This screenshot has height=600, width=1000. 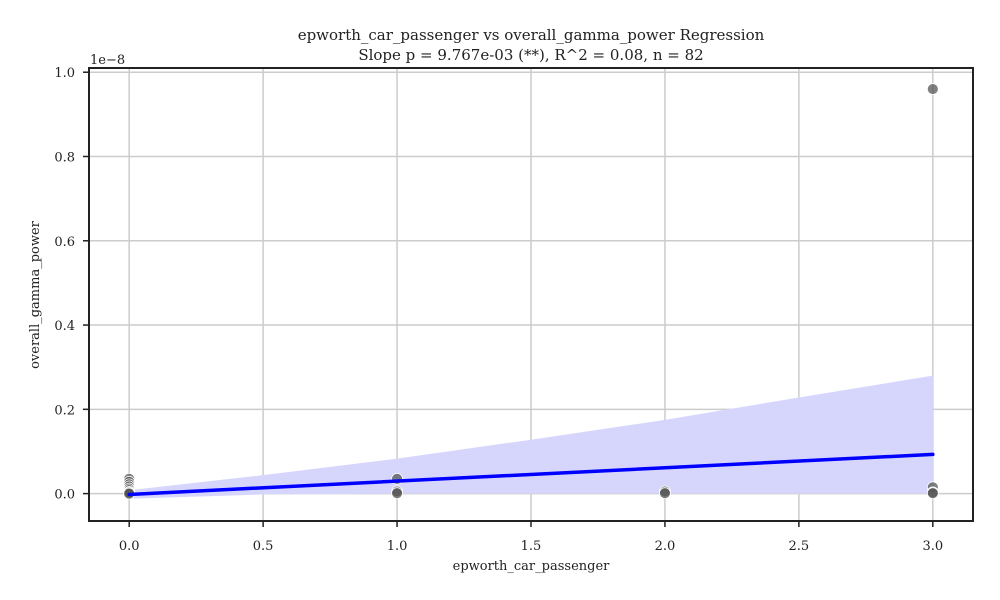 What do you see at coordinates (64, 242) in the screenshot?
I see `y-tick-label-3: 0.6` at bounding box center [64, 242].